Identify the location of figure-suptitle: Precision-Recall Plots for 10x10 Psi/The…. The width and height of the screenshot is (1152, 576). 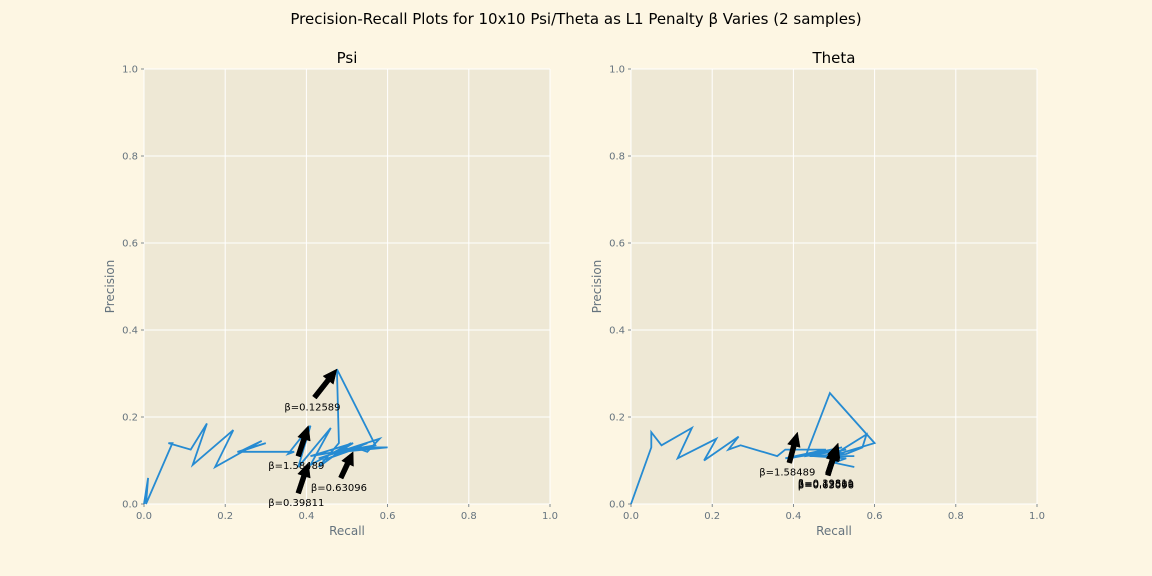
(575, 19).